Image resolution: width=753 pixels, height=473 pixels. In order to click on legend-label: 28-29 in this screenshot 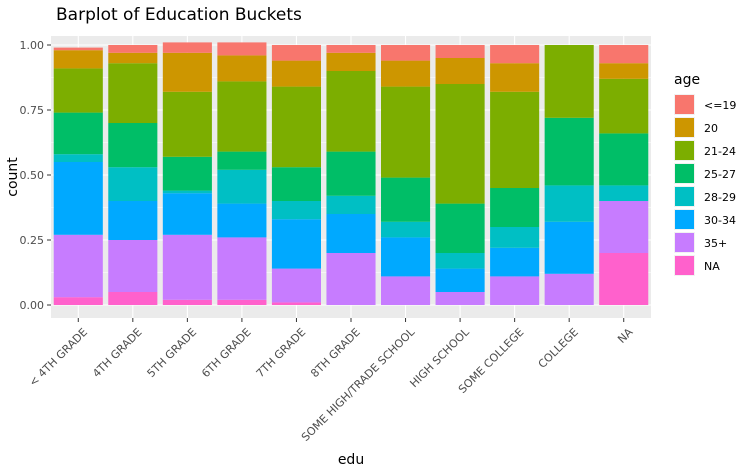, I will do `click(720, 197)`.